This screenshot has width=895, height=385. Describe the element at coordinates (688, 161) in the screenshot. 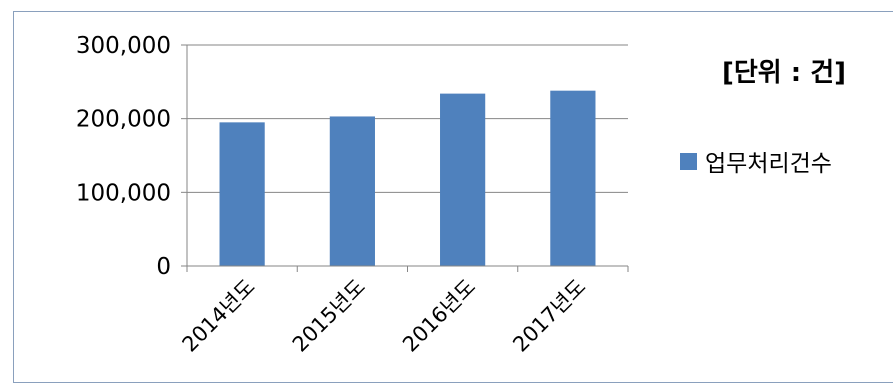

I see `legend-swatch` at that location.